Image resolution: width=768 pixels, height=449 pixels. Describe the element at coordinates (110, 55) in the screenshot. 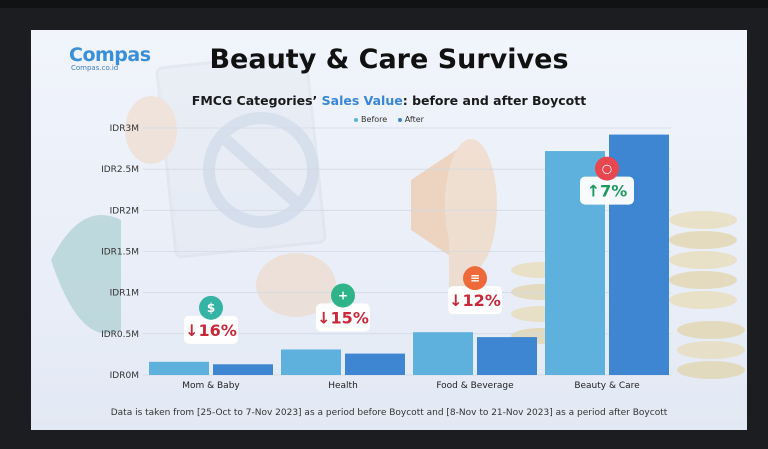

I see `logo-wordmark: Compas` at that location.